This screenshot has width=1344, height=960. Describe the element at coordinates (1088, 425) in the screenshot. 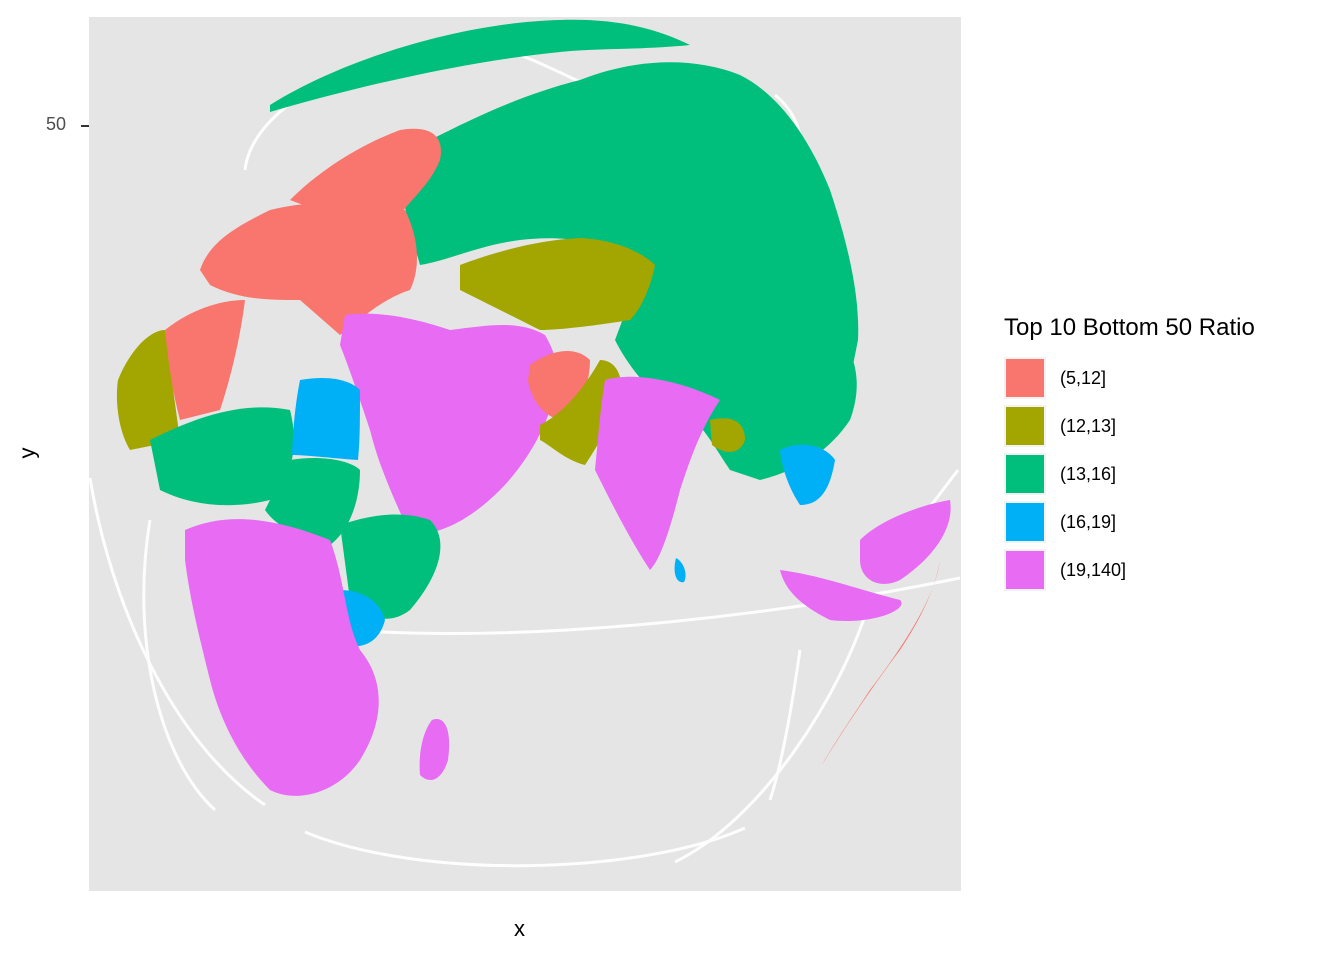

I see `legend-label: (12,13]` at that location.